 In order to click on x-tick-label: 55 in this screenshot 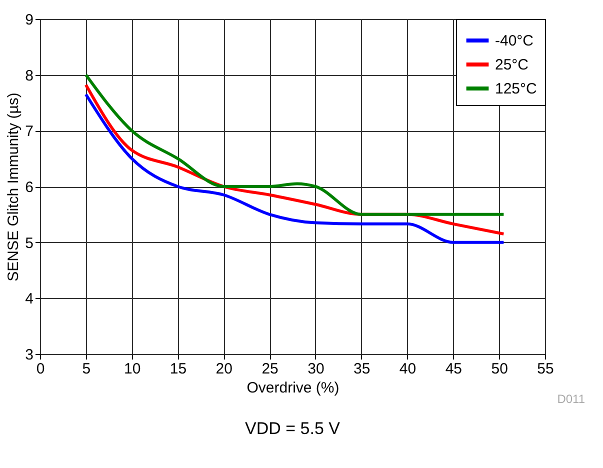, I will do `click(545, 369)`.